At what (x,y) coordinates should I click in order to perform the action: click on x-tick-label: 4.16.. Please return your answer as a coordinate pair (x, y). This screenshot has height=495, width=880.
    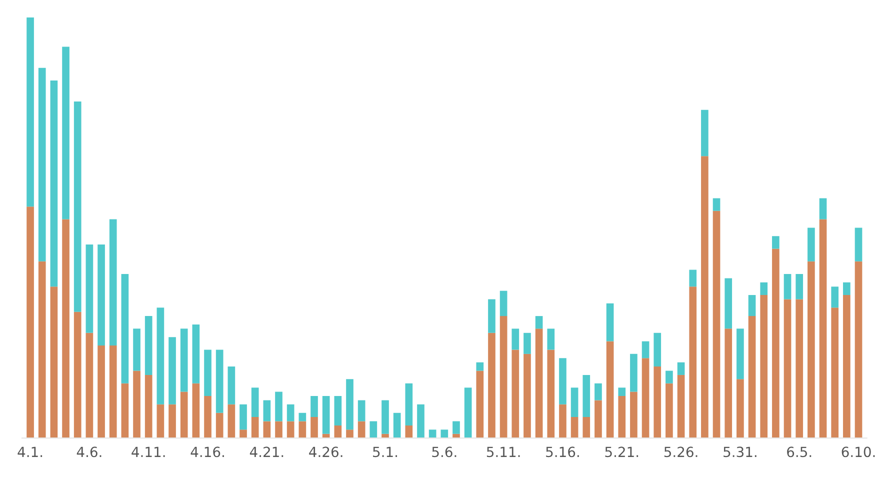
    Looking at the image, I should click on (207, 452).